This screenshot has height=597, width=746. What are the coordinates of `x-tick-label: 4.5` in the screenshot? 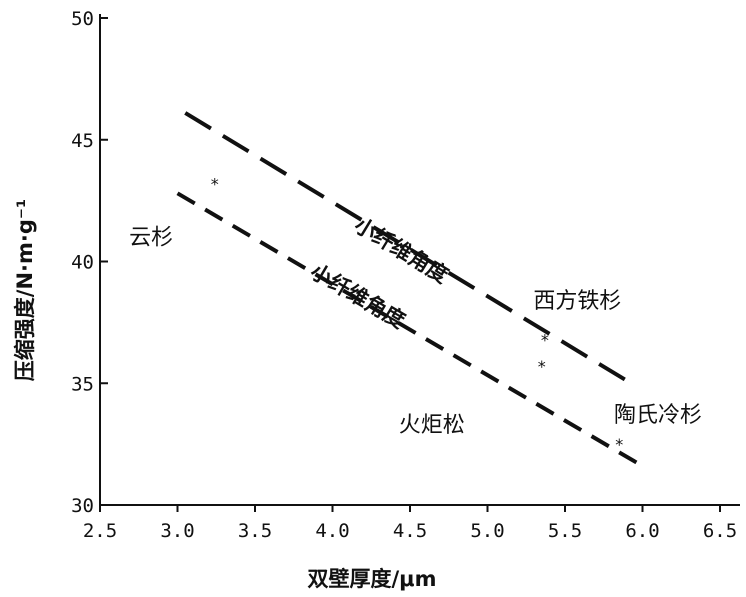 It's located at (410, 531).